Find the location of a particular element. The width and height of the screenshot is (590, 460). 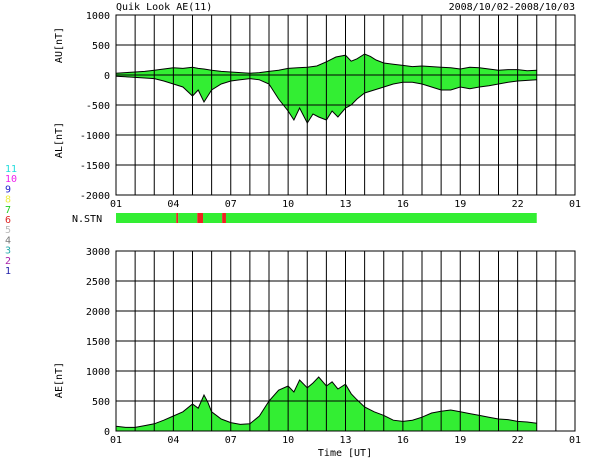

ae-line is located at coordinates (326, 402).